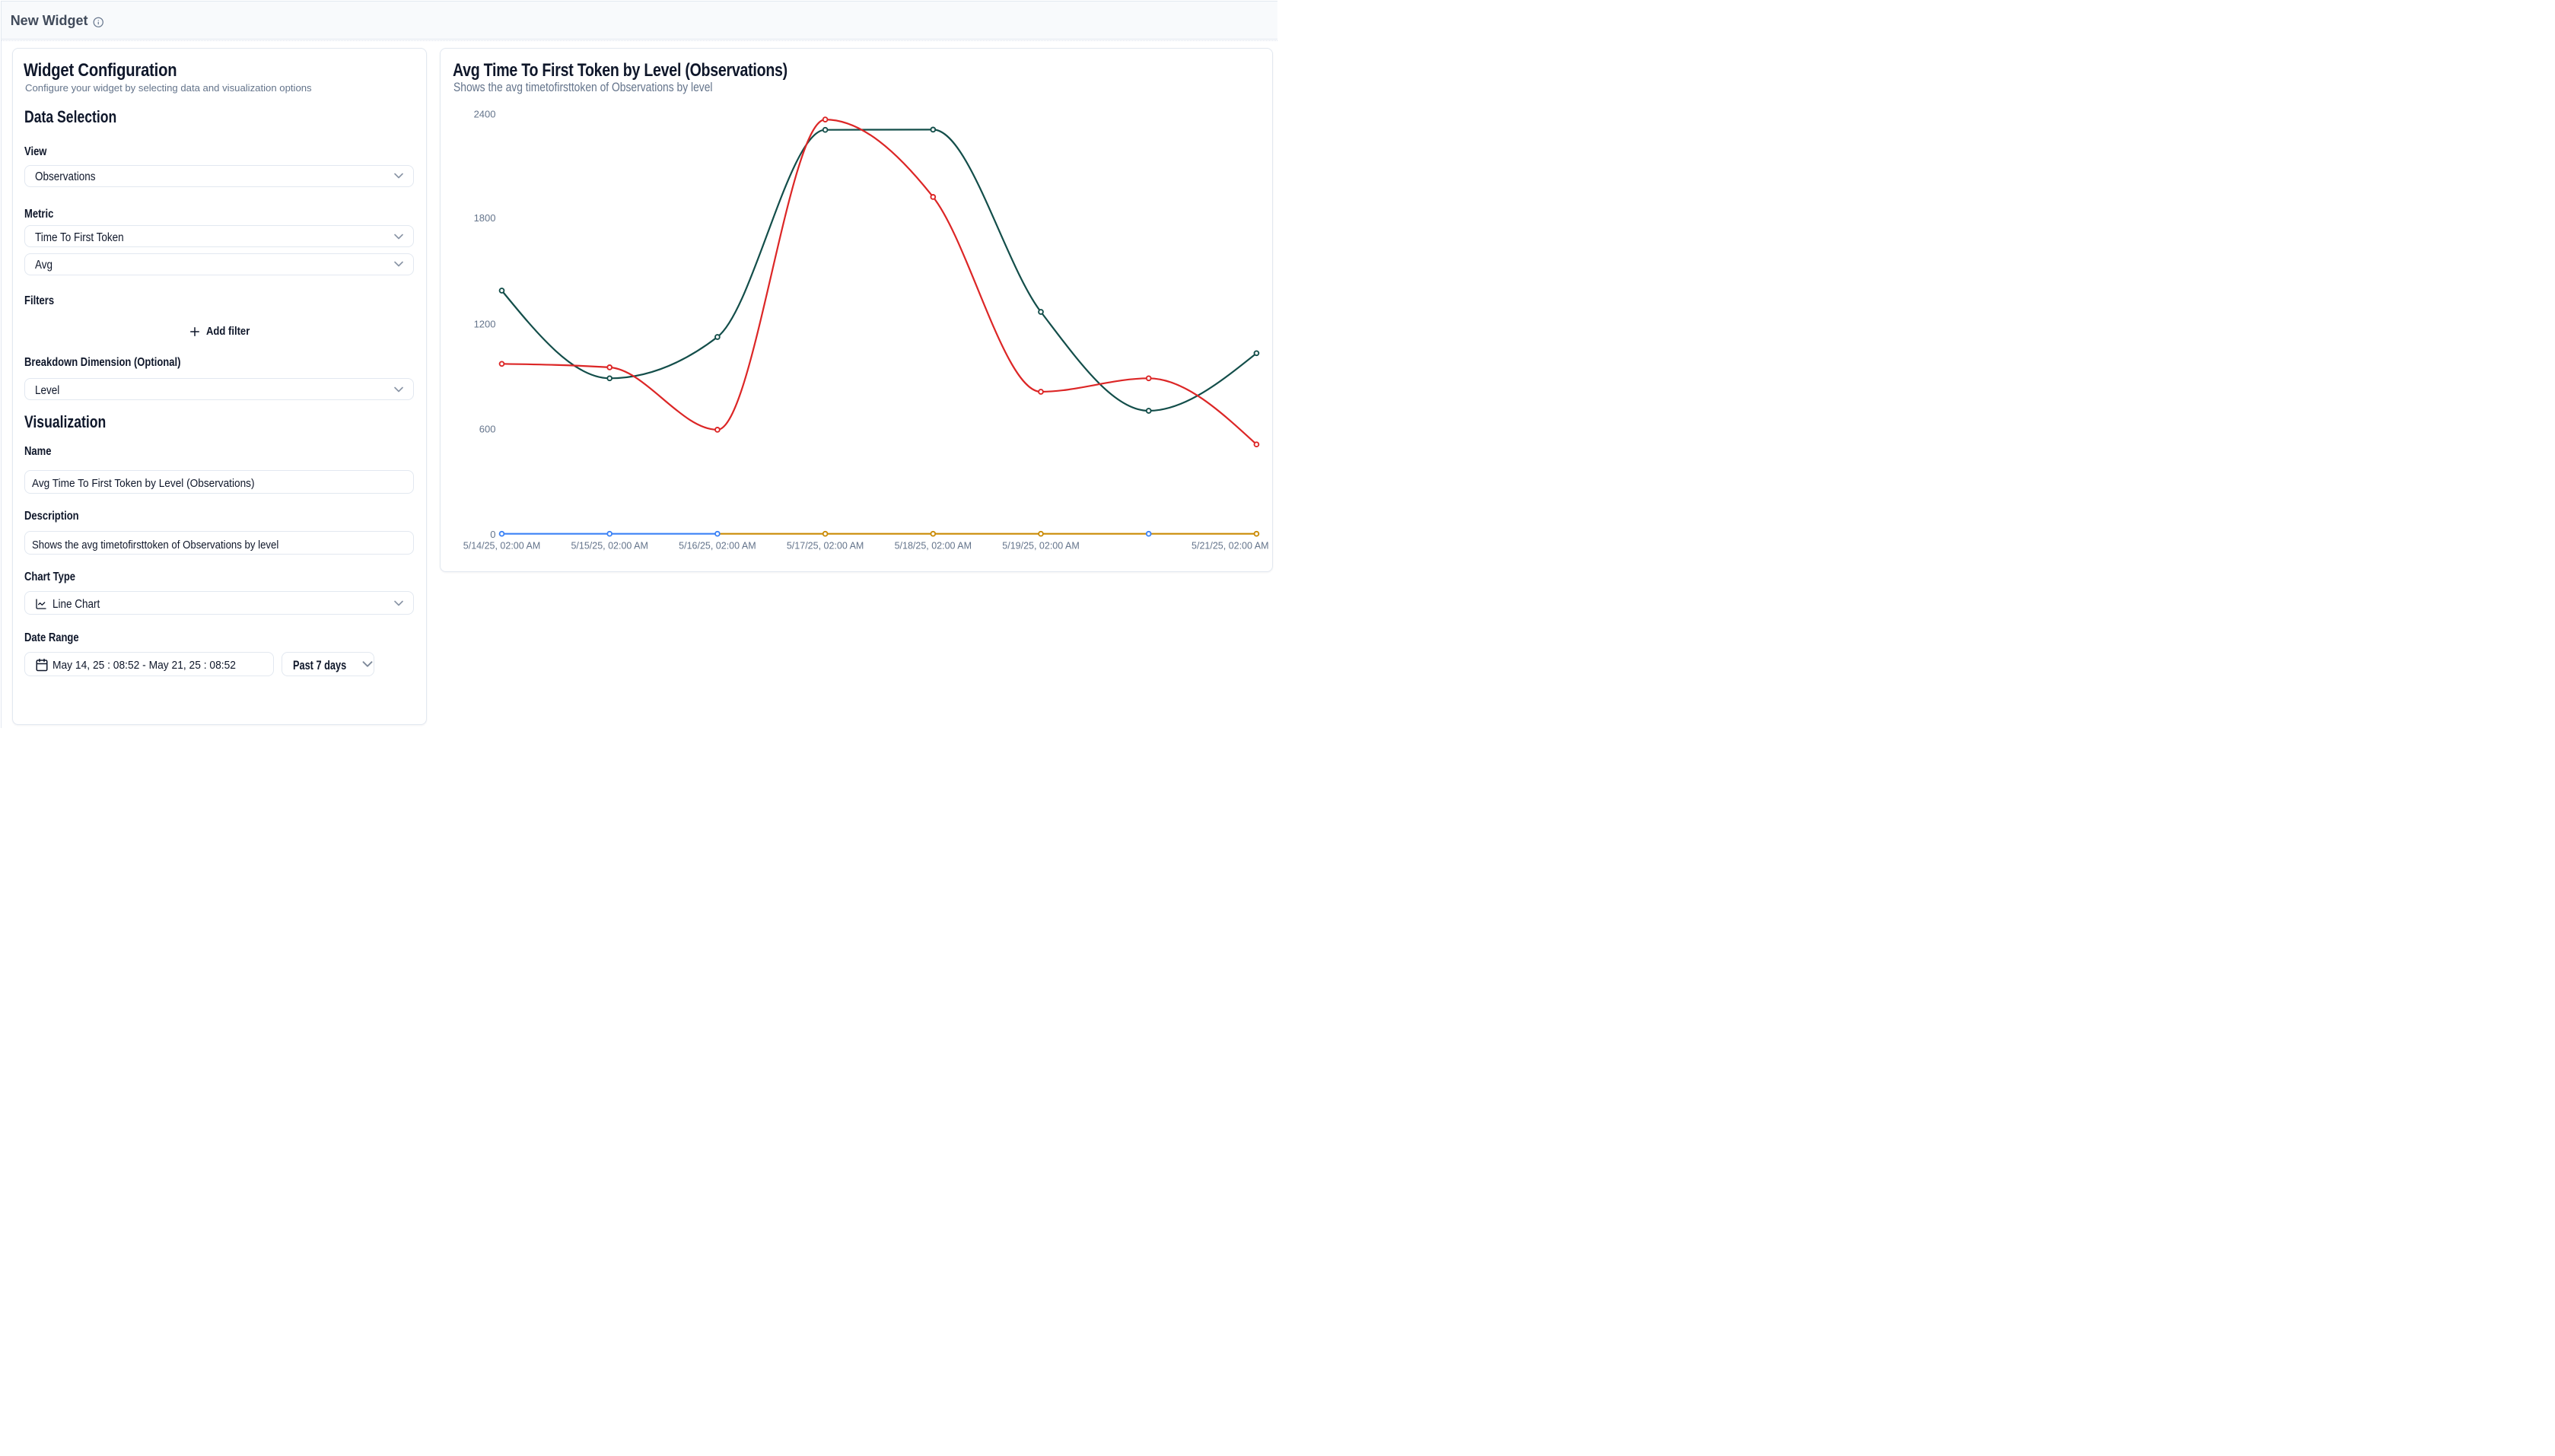 Image resolution: width=2555 pixels, height=1456 pixels. Describe the element at coordinates (485, 218) in the screenshot. I see `svg-text: 1800` at that location.